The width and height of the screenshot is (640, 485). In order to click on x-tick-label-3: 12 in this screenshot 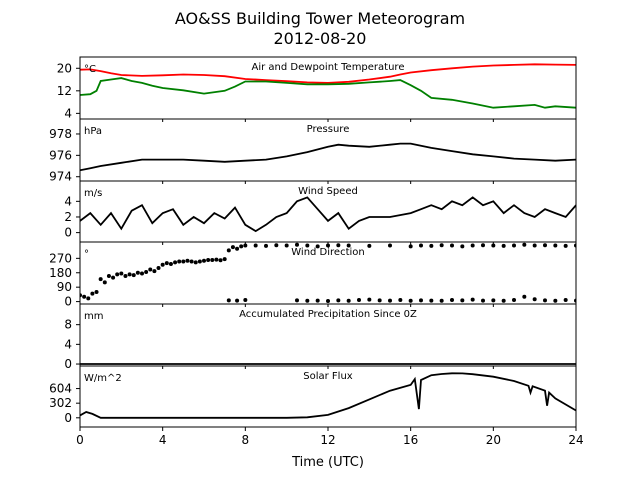, I will do `click(327, 440)`.